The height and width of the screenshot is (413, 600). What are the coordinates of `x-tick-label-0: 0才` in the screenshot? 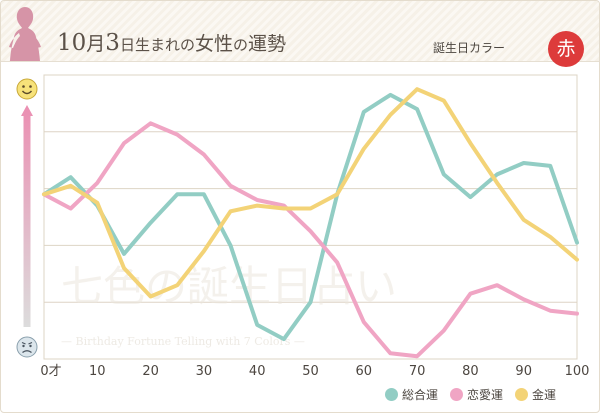 It's located at (50, 371).